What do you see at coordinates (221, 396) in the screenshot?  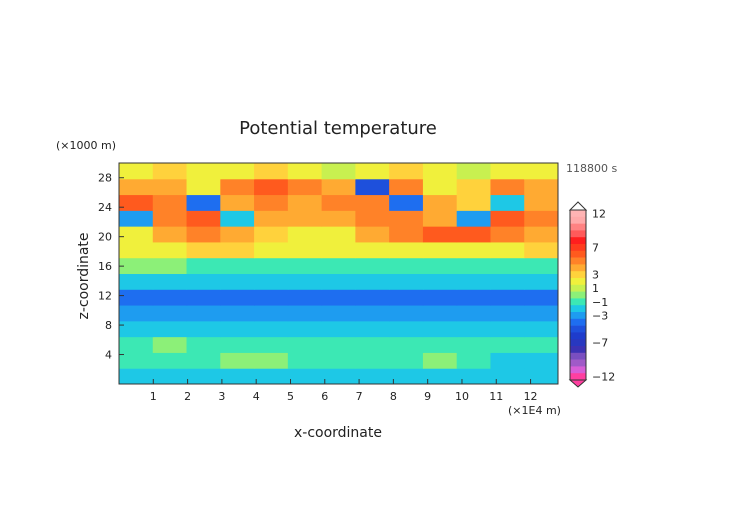 I see `x-tick-label: 3` at bounding box center [221, 396].